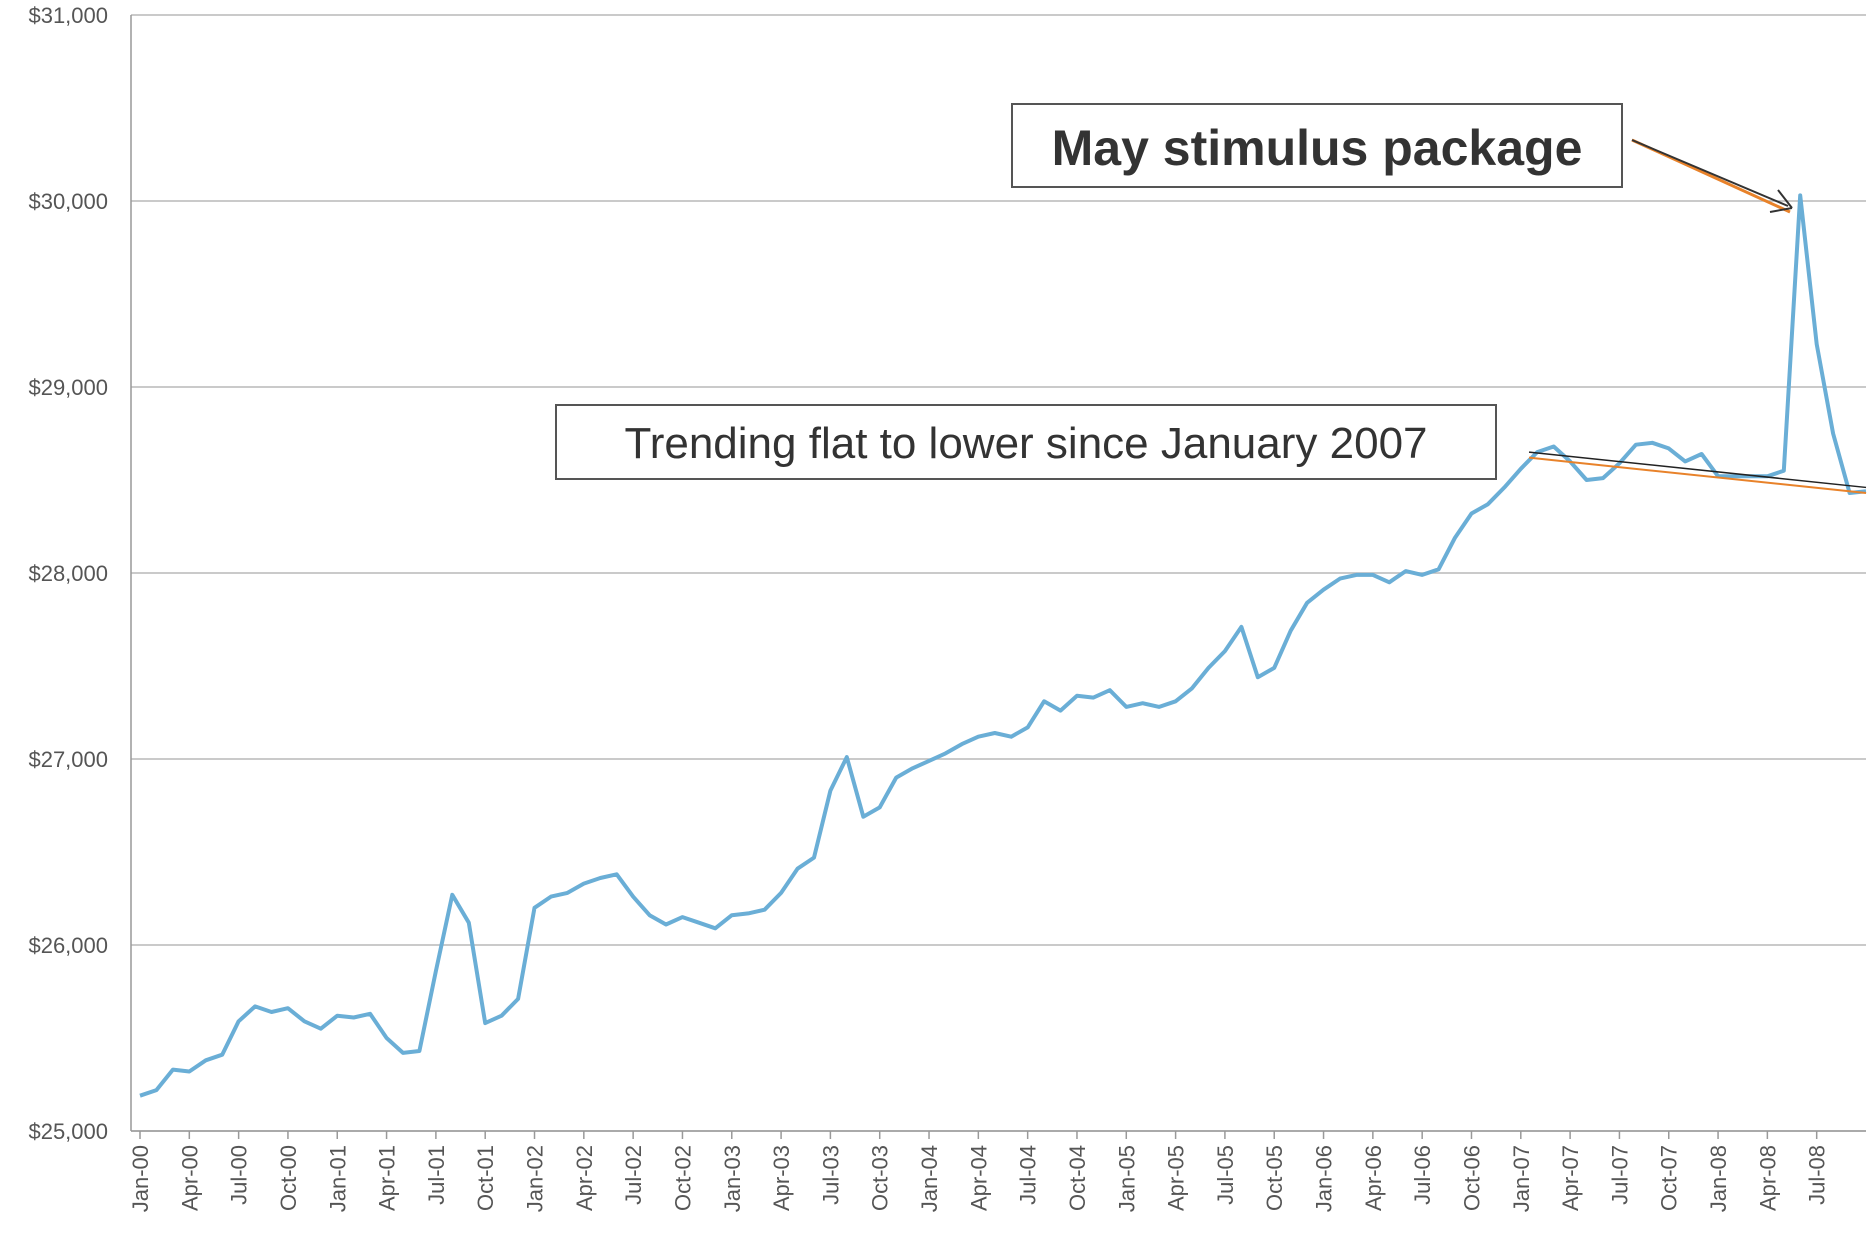 The image size is (1870, 1240). What do you see at coordinates (732, 1178) in the screenshot?
I see `x-tick-label: Jan-03` at bounding box center [732, 1178].